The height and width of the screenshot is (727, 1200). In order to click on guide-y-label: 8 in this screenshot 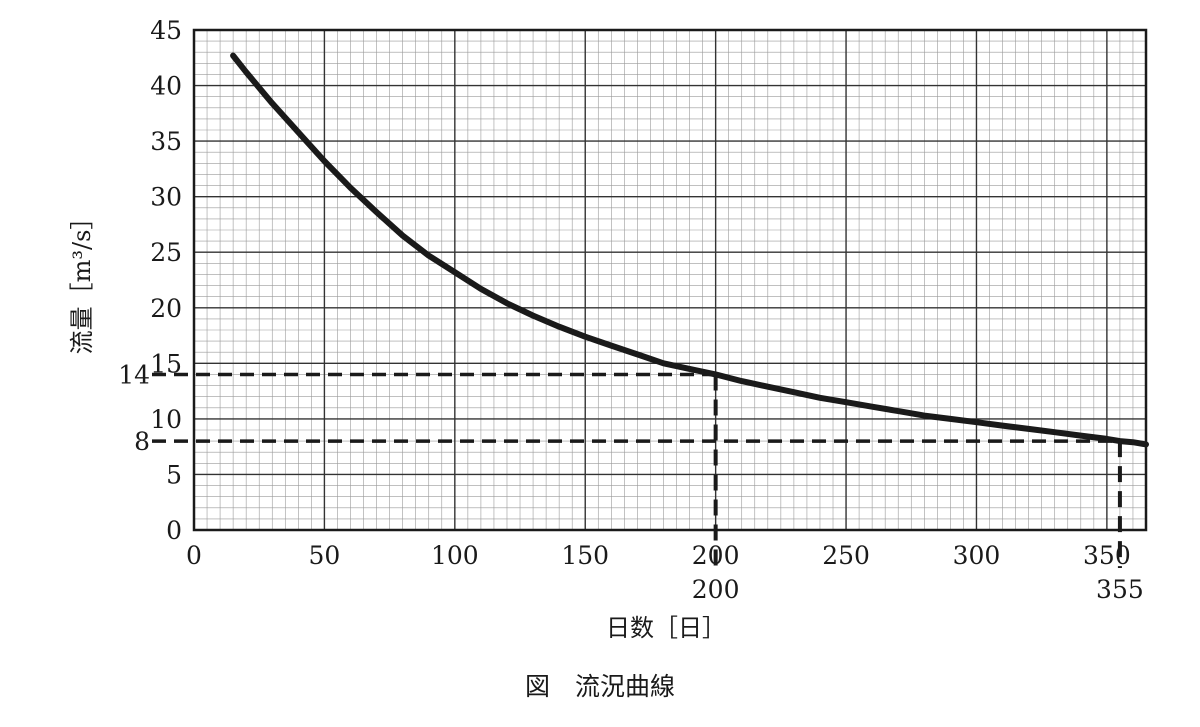, I will do `click(142, 441)`.